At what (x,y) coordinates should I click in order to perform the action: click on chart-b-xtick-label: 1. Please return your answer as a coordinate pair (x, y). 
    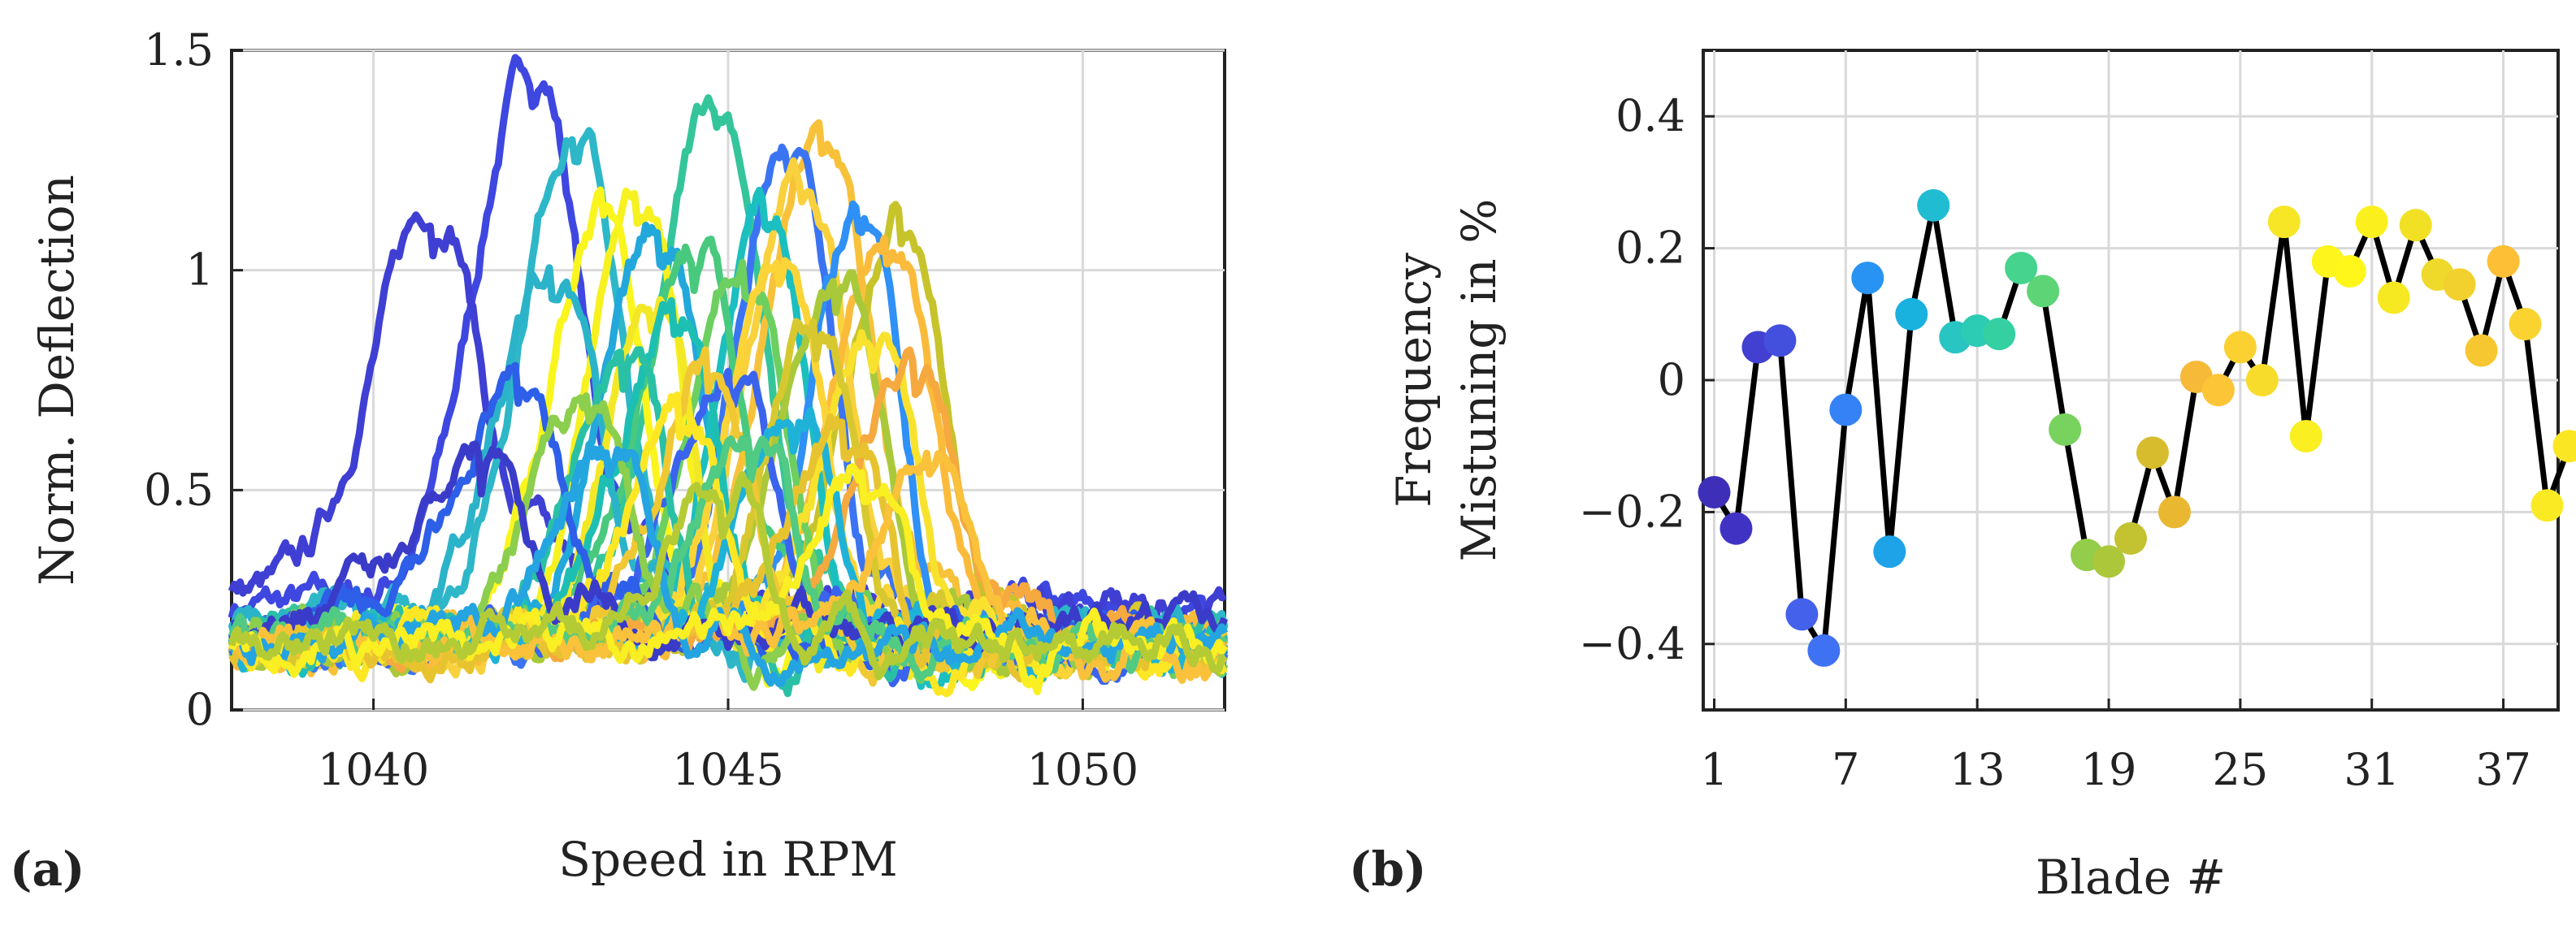
    Looking at the image, I should click on (1714, 769).